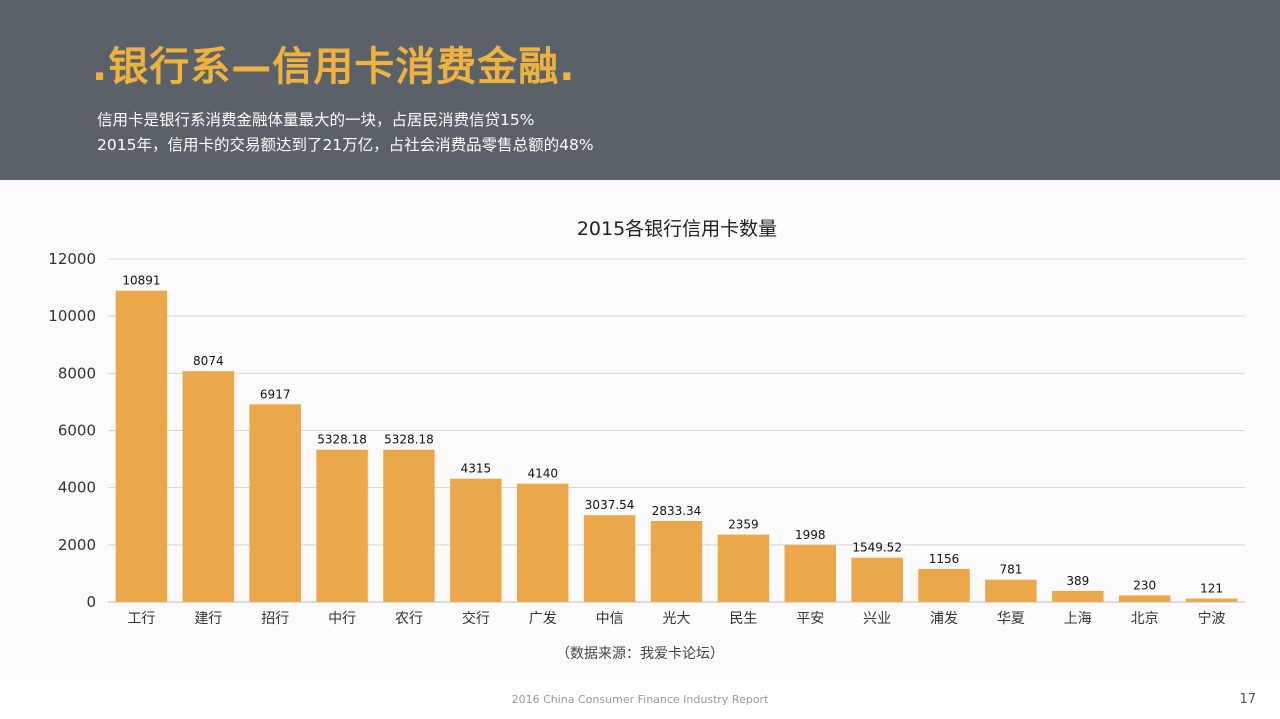  What do you see at coordinates (476, 618) in the screenshot?
I see `x-category-label: 交行` at bounding box center [476, 618].